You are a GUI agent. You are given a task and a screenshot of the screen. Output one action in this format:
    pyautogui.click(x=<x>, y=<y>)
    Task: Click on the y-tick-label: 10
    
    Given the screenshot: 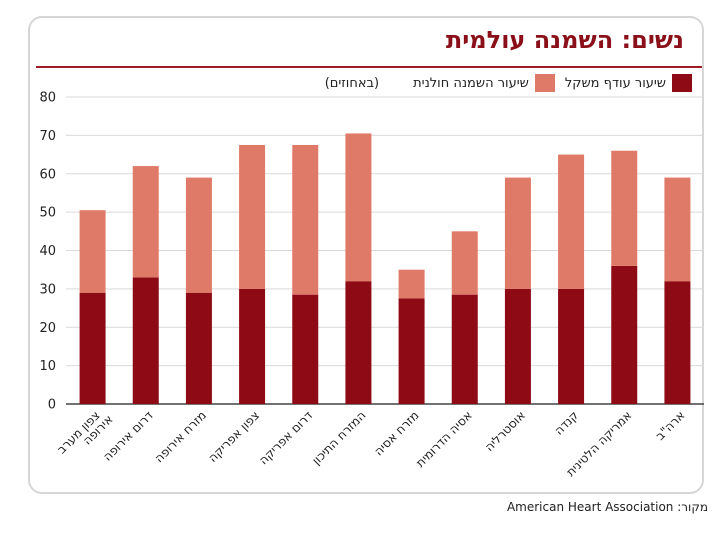 What is the action you would take?
    pyautogui.click(x=47, y=366)
    